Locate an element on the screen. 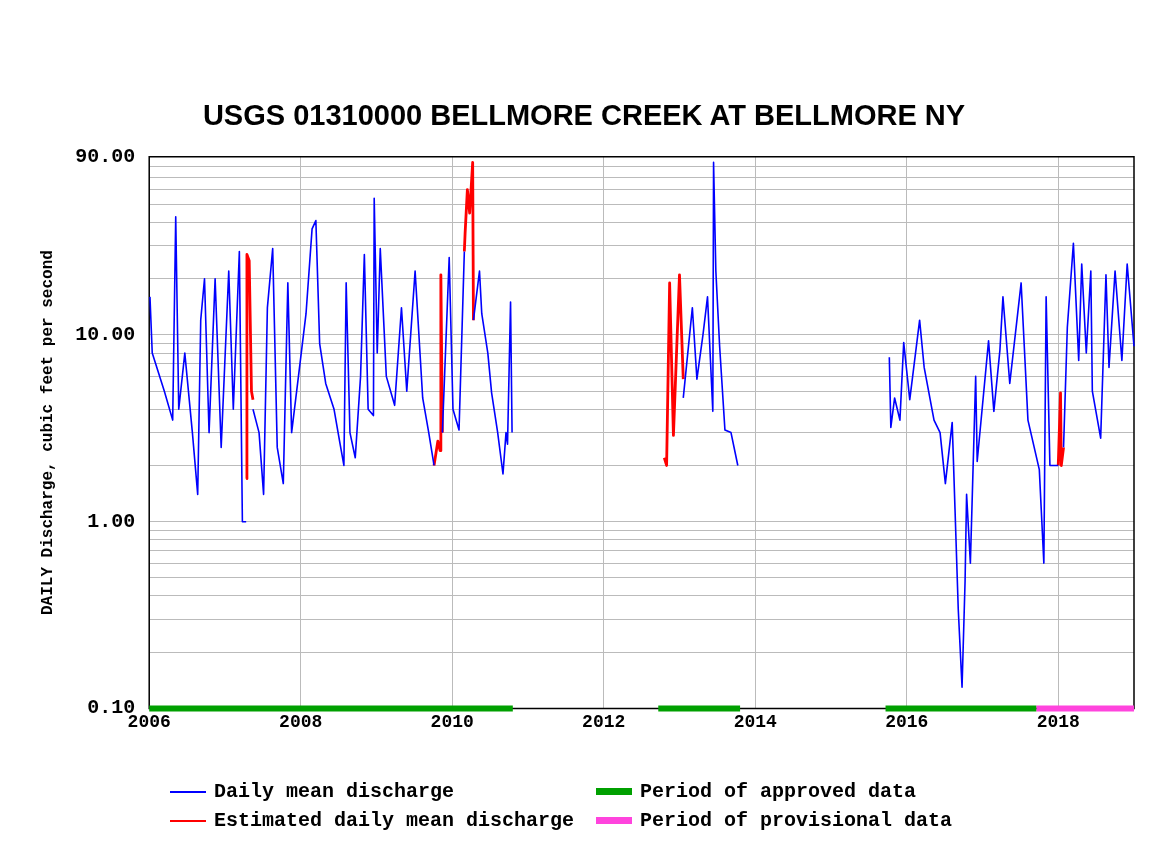  x-tick-label: 2012 is located at coordinates (604, 721).